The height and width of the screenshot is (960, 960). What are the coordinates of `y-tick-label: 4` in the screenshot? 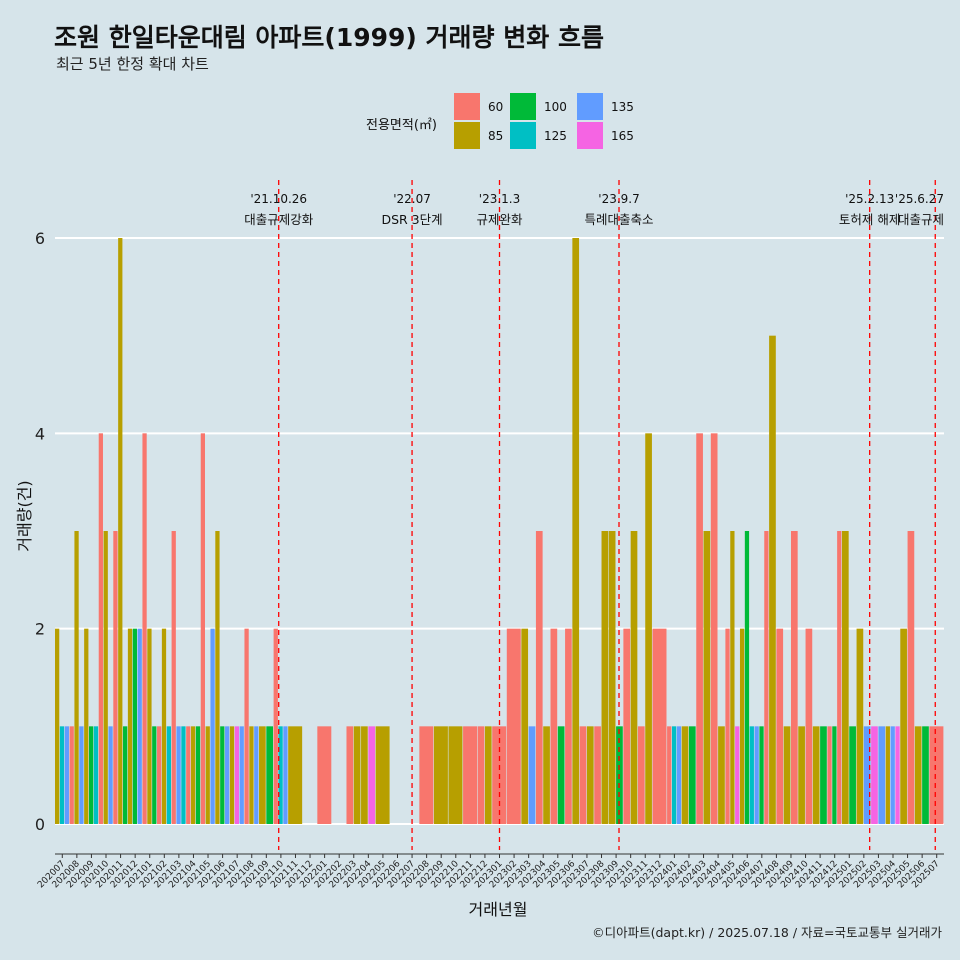 It's located at (40, 433).